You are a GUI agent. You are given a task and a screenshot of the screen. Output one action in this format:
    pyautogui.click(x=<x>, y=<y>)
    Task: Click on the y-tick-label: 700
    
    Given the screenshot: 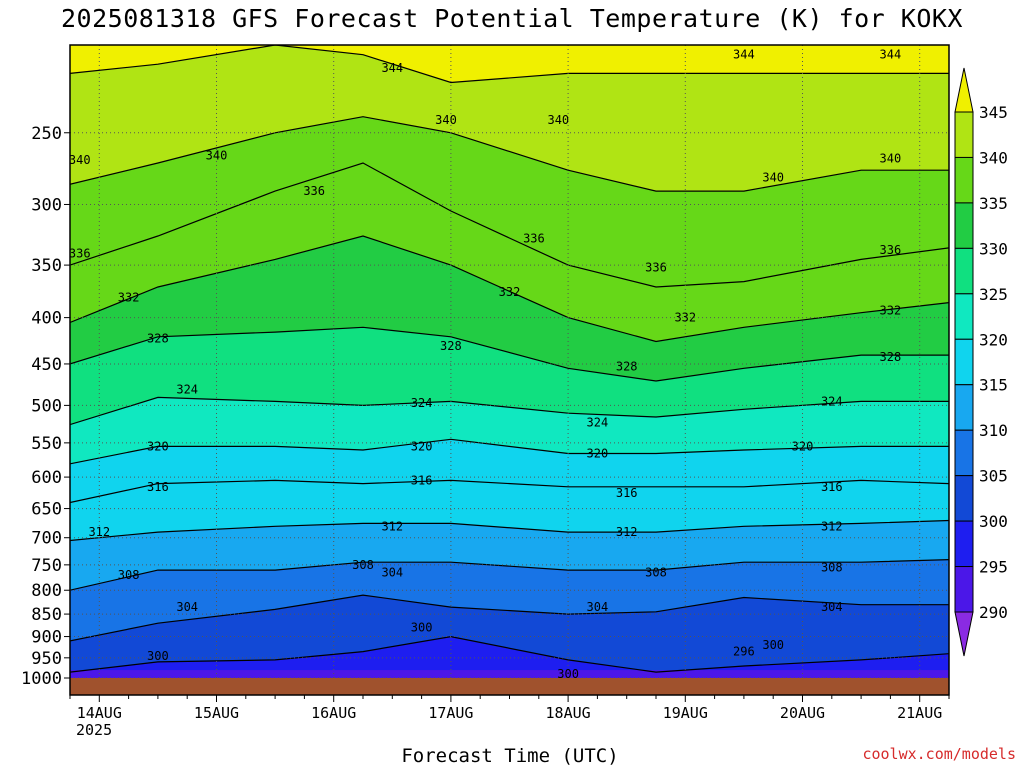 What is the action you would take?
    pyautogui.click(x=46, y=539)
    